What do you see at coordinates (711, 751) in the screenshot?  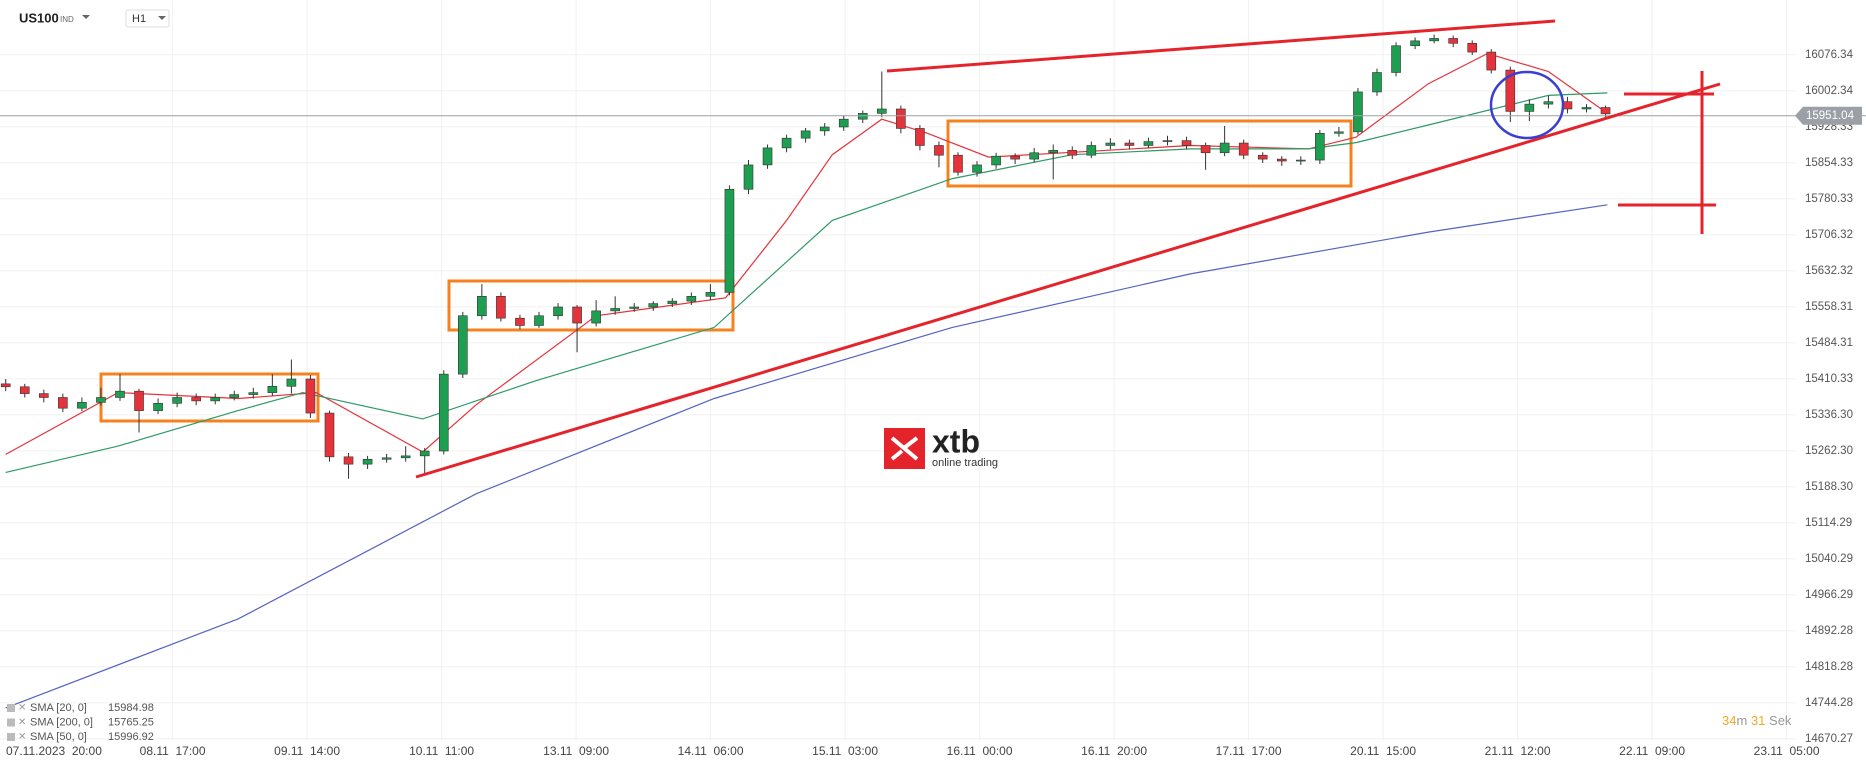 I see `x-tick-label: 14.11 06:00` at bounding box center [711, 751].